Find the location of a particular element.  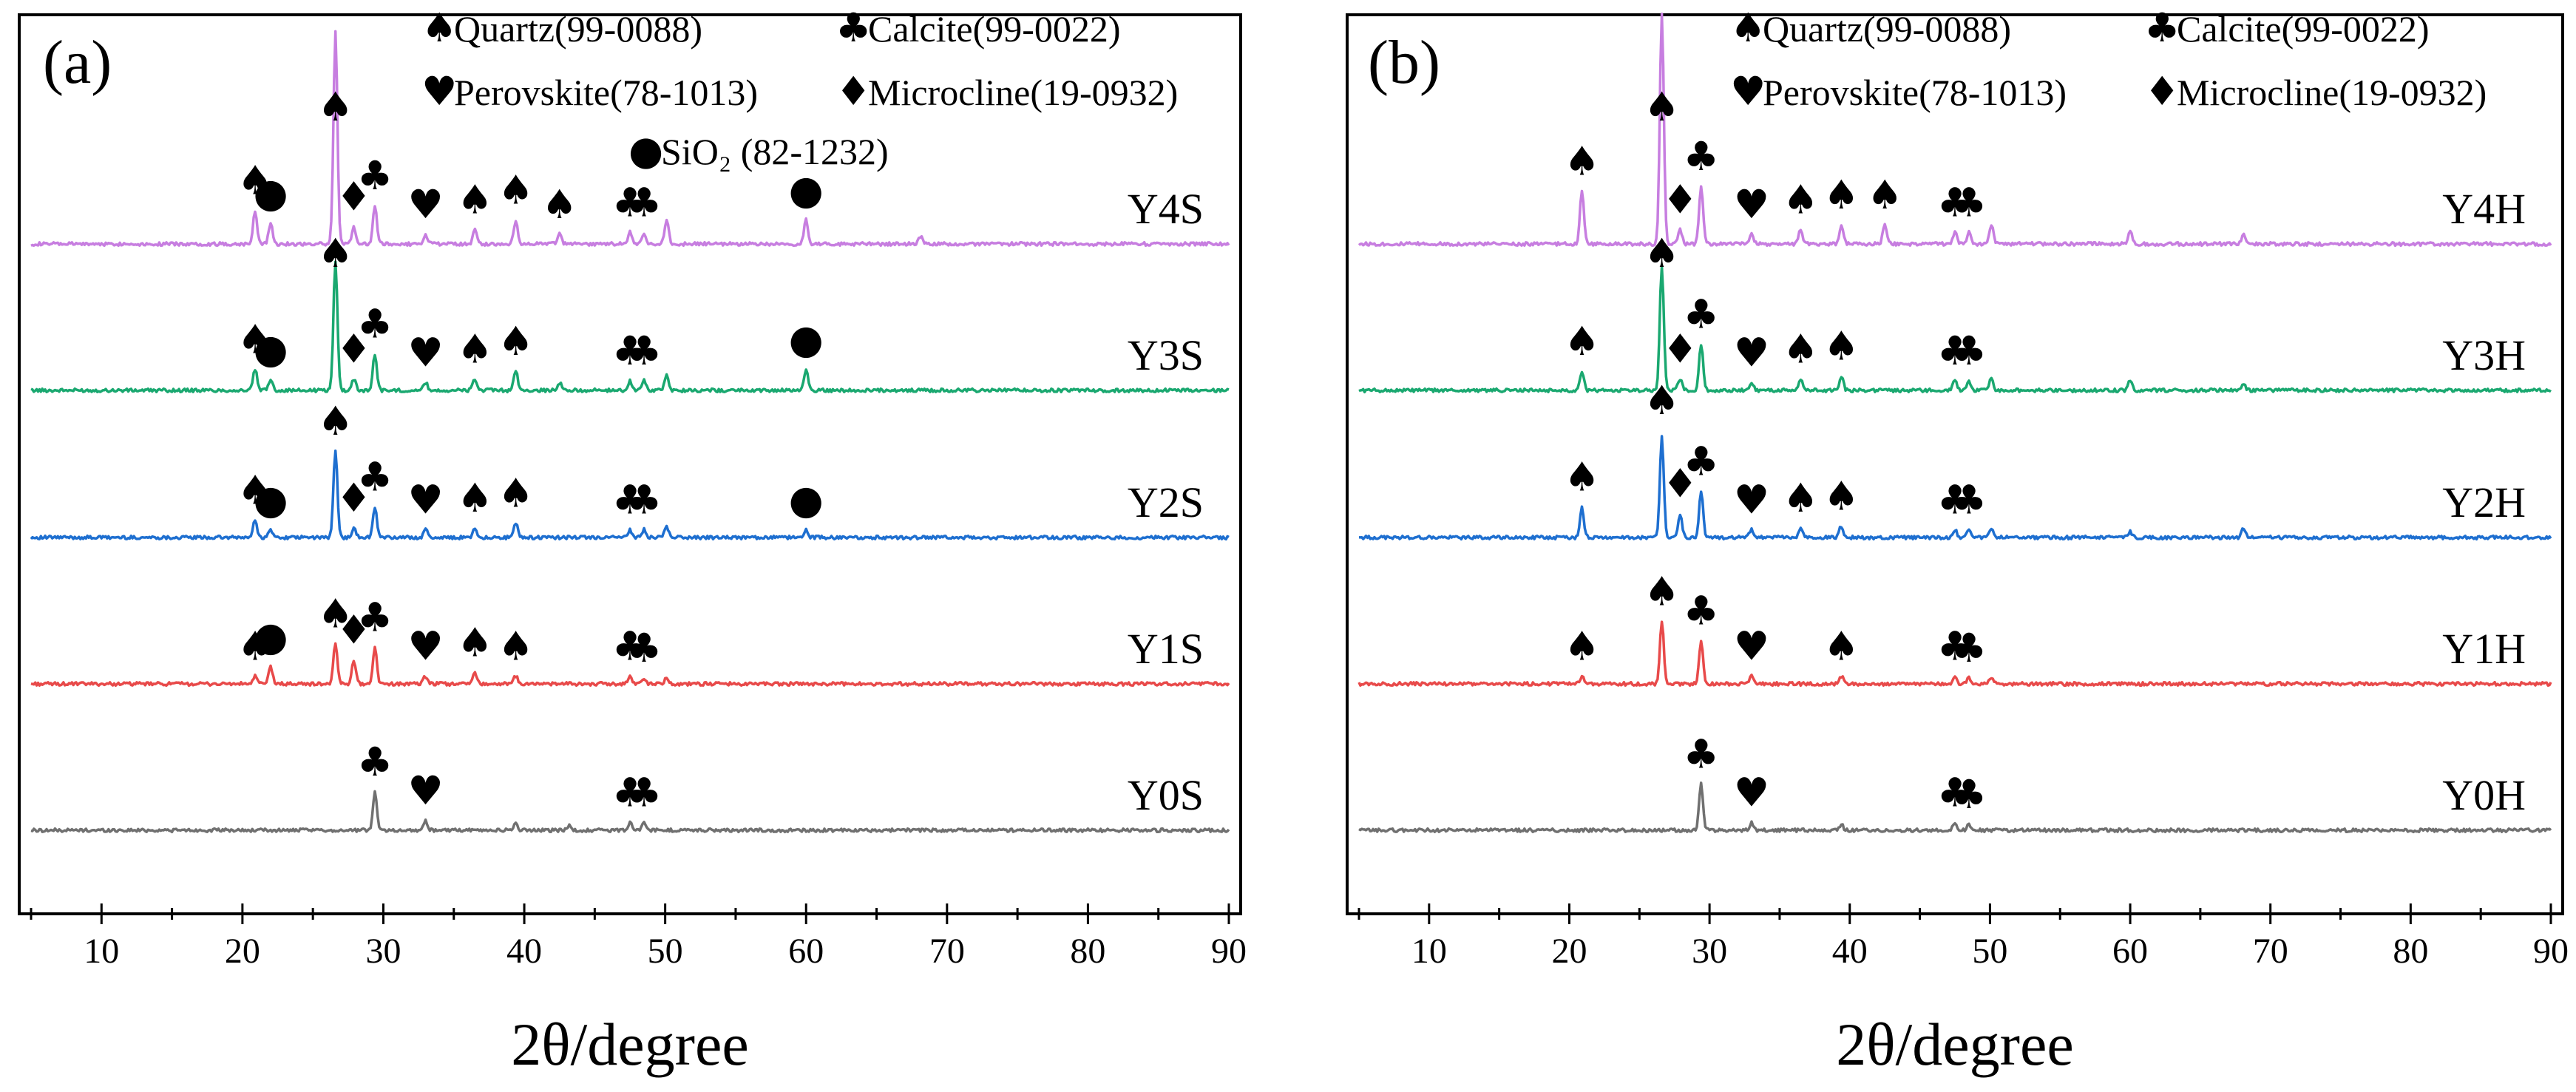

legend-text: SiO₂ (82-1232) is located at coordinates (775, 151).